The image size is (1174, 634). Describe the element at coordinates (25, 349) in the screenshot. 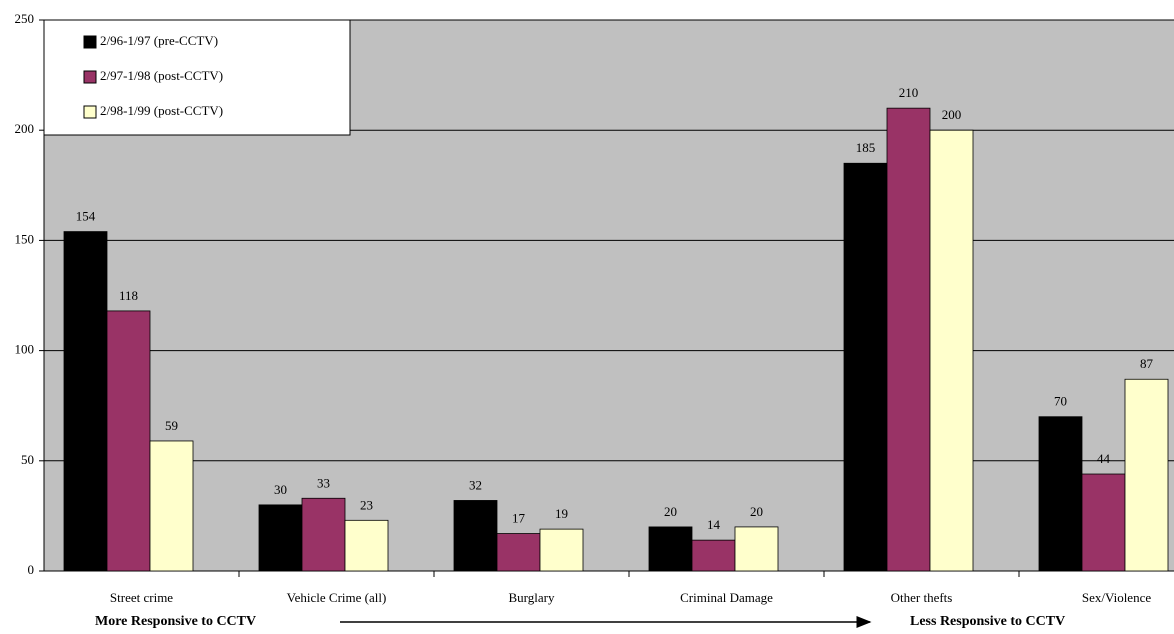

I see `y-tick-label: 100` at that location.